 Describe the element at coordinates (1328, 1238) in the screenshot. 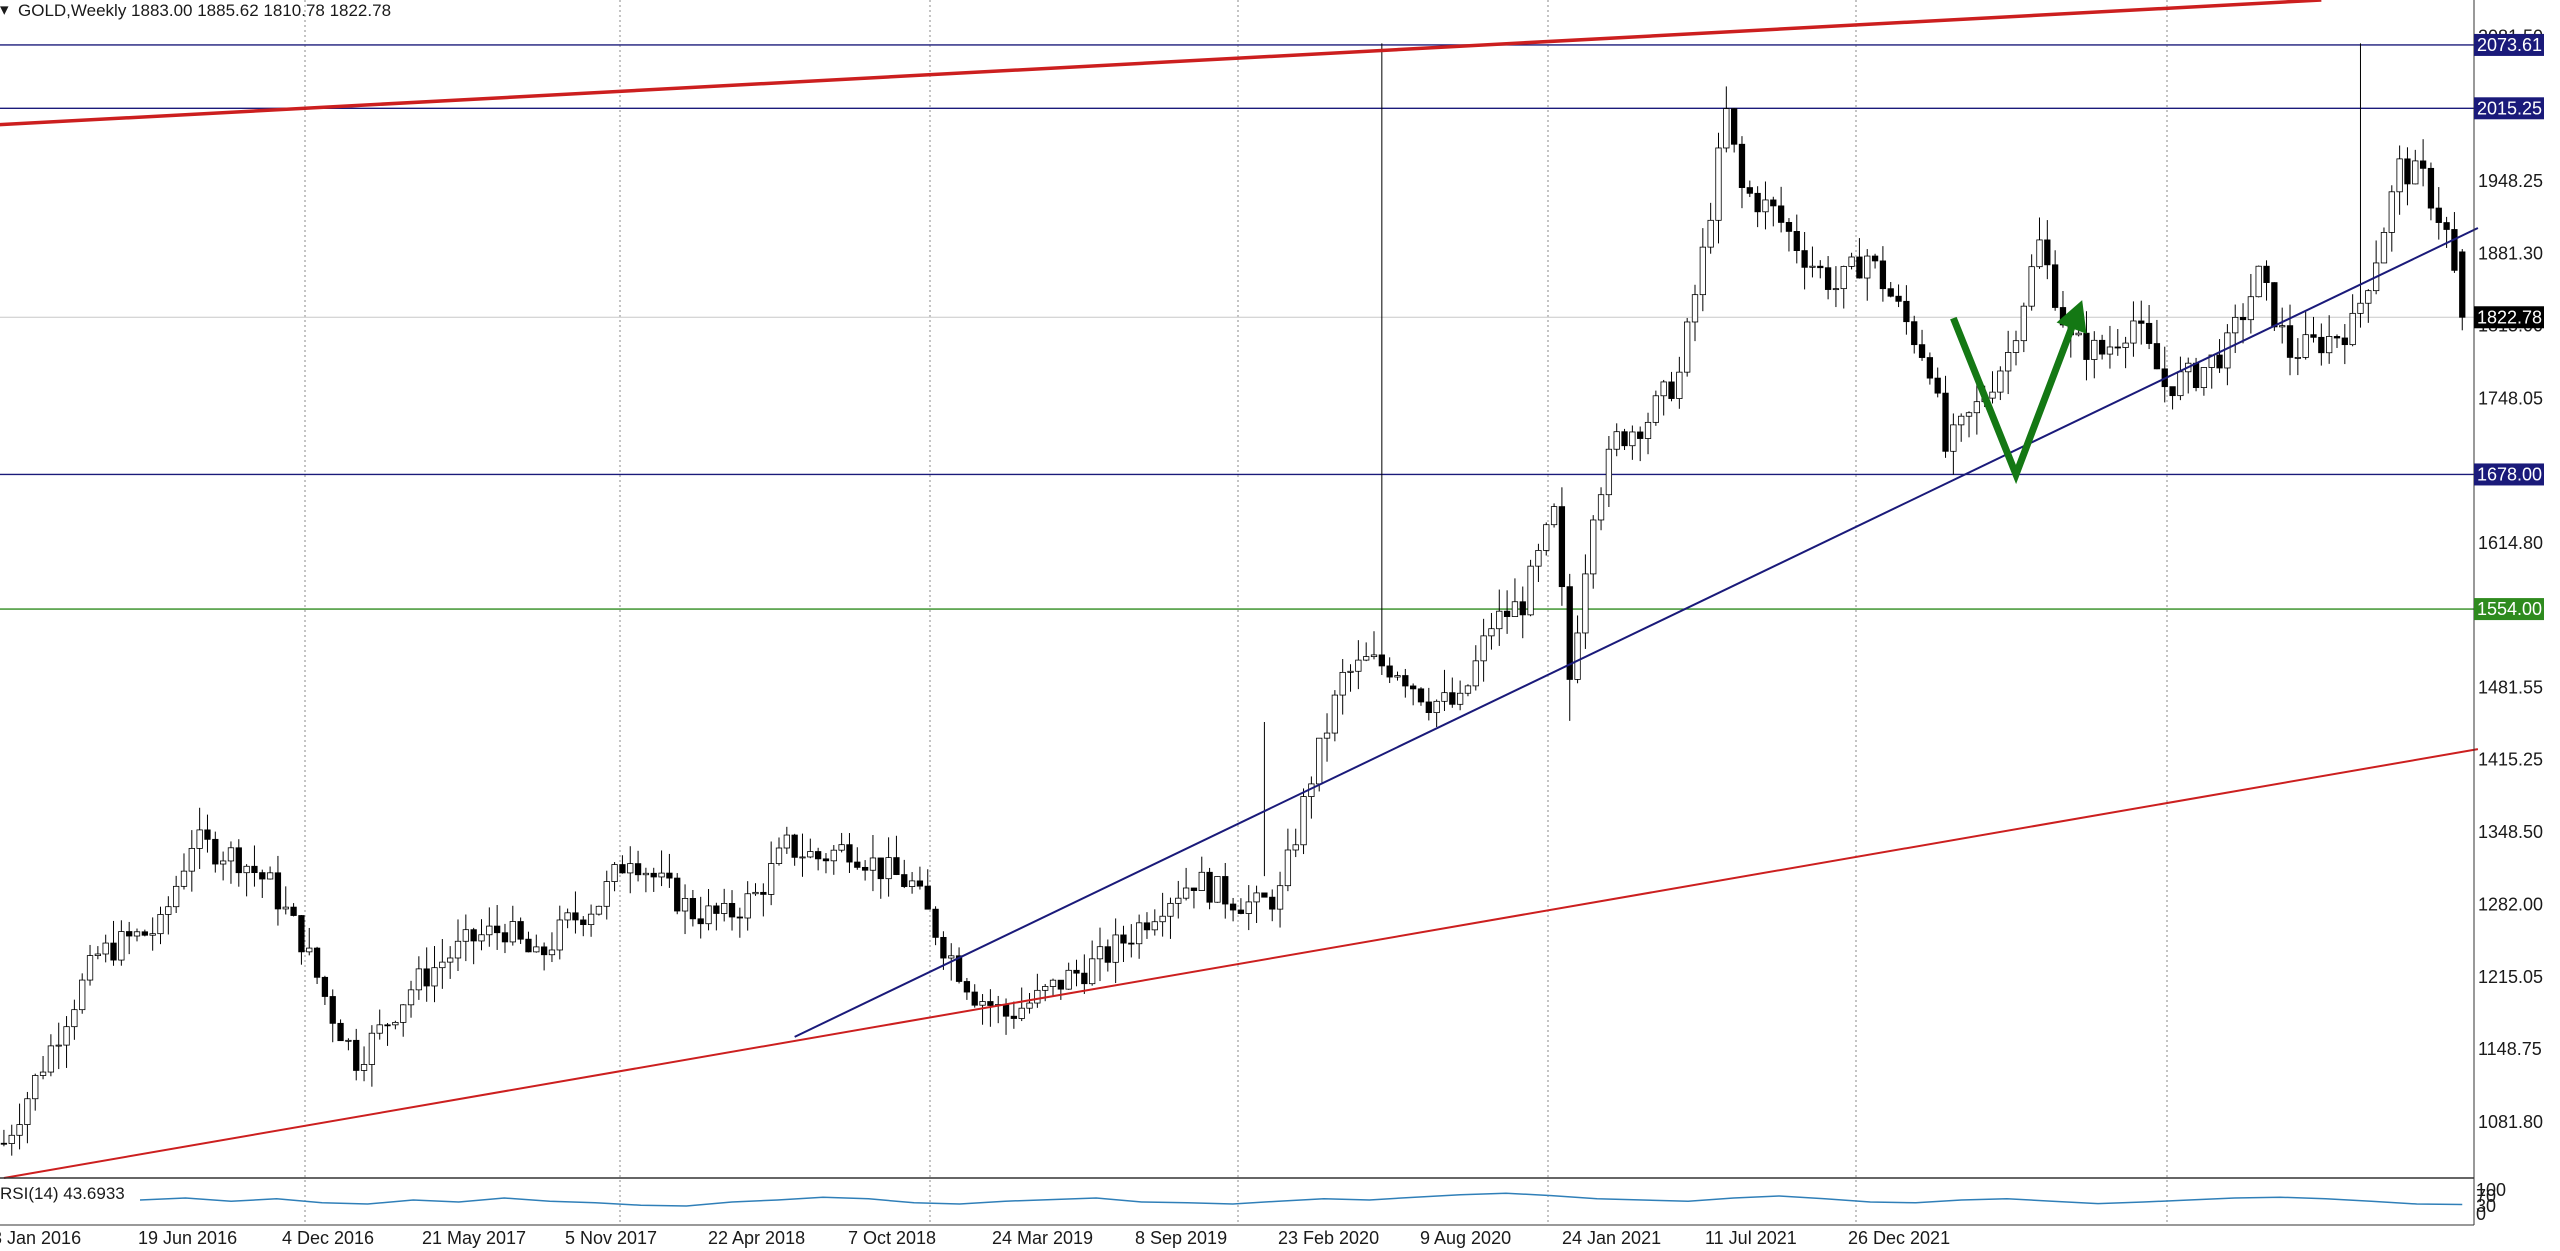

I see `time-label-9: 23 Feb 2020` at that location.